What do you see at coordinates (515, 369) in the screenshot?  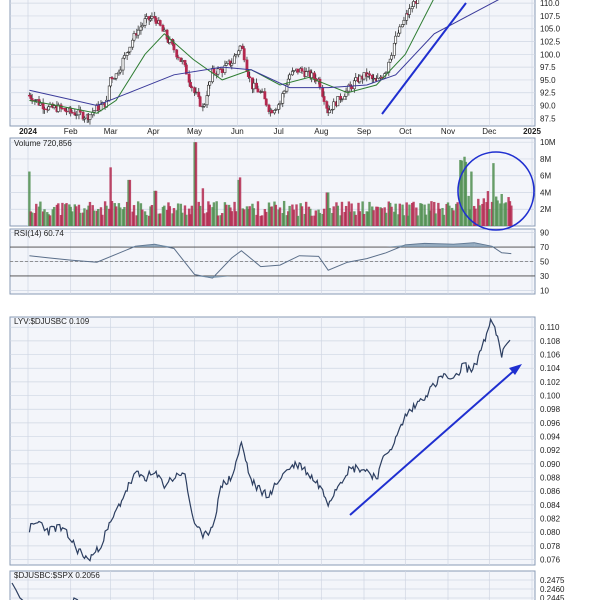 I see `ratio-trend-arrow-head` at bounding box center [515, 369].